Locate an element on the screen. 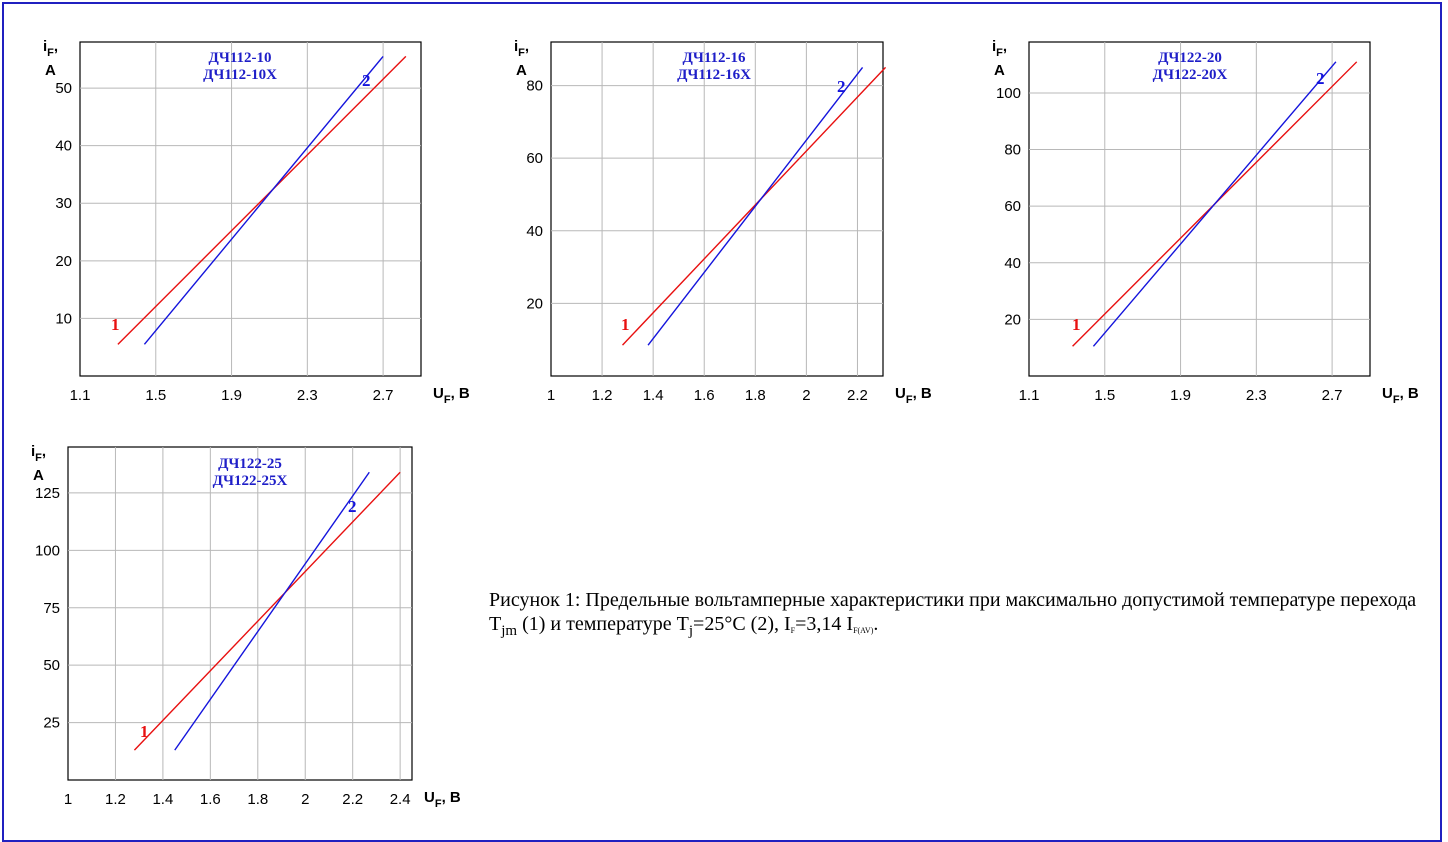 The width and height of the screenshot is (1448, 842). y-tick-label: 30 is located at coordinates (63, 203).